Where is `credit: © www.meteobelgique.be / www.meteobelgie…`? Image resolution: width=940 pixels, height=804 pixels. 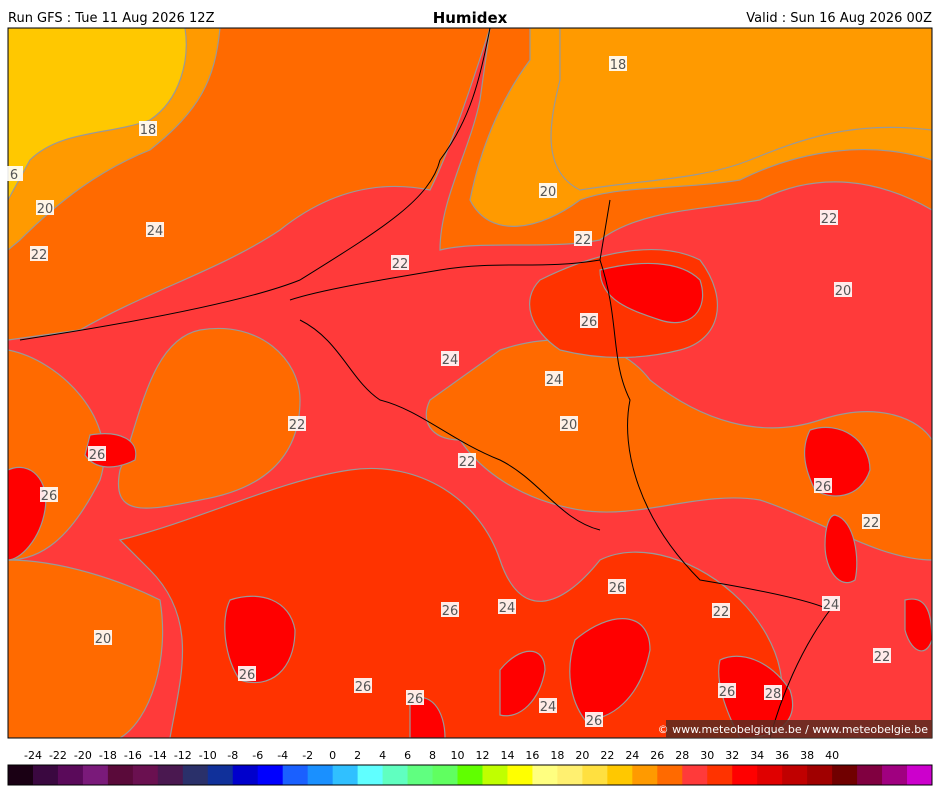 credit: © www.meteobelgique.be / www.meteobelgie… is located at coordinates (793, 729).